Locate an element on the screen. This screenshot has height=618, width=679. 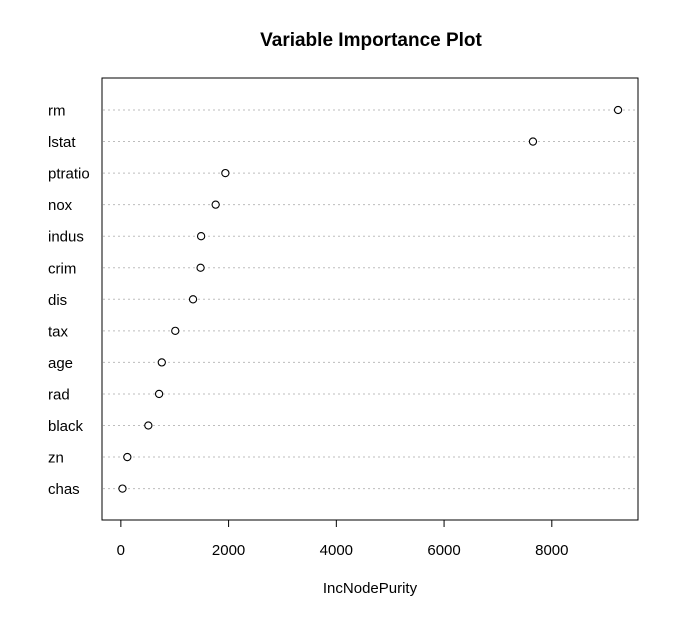
x-tick-label-4000: 4000 is located at coordinates (336, 550).